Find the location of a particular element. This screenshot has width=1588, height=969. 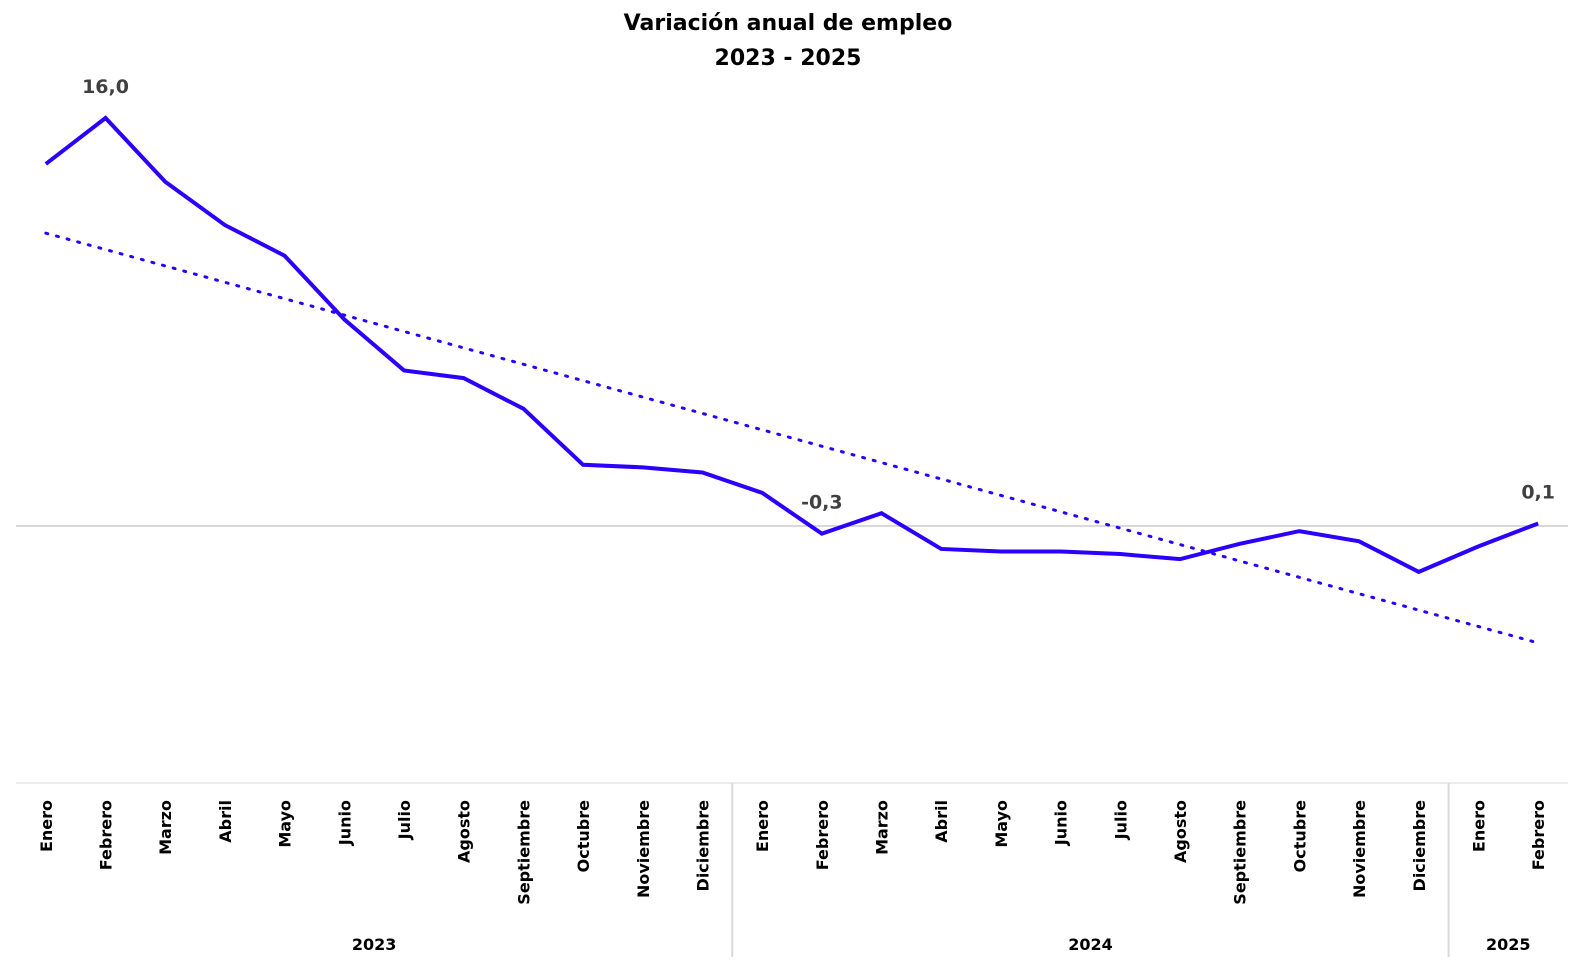

group-label: 2024 is located at coordinates (1090, 944).